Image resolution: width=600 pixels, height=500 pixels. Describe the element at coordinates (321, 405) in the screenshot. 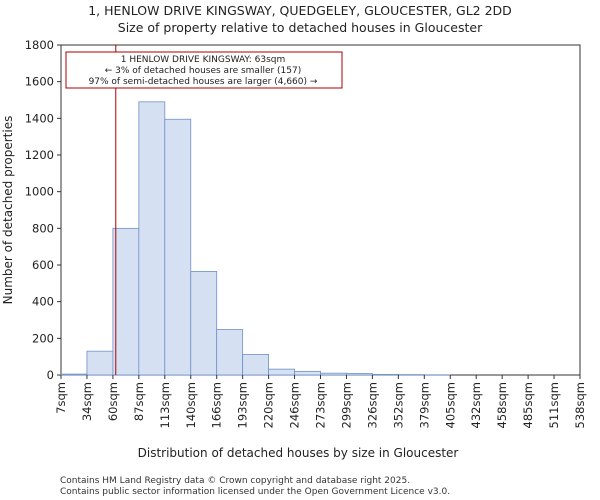

I see `x-tick-label: 273sqm` at that location.